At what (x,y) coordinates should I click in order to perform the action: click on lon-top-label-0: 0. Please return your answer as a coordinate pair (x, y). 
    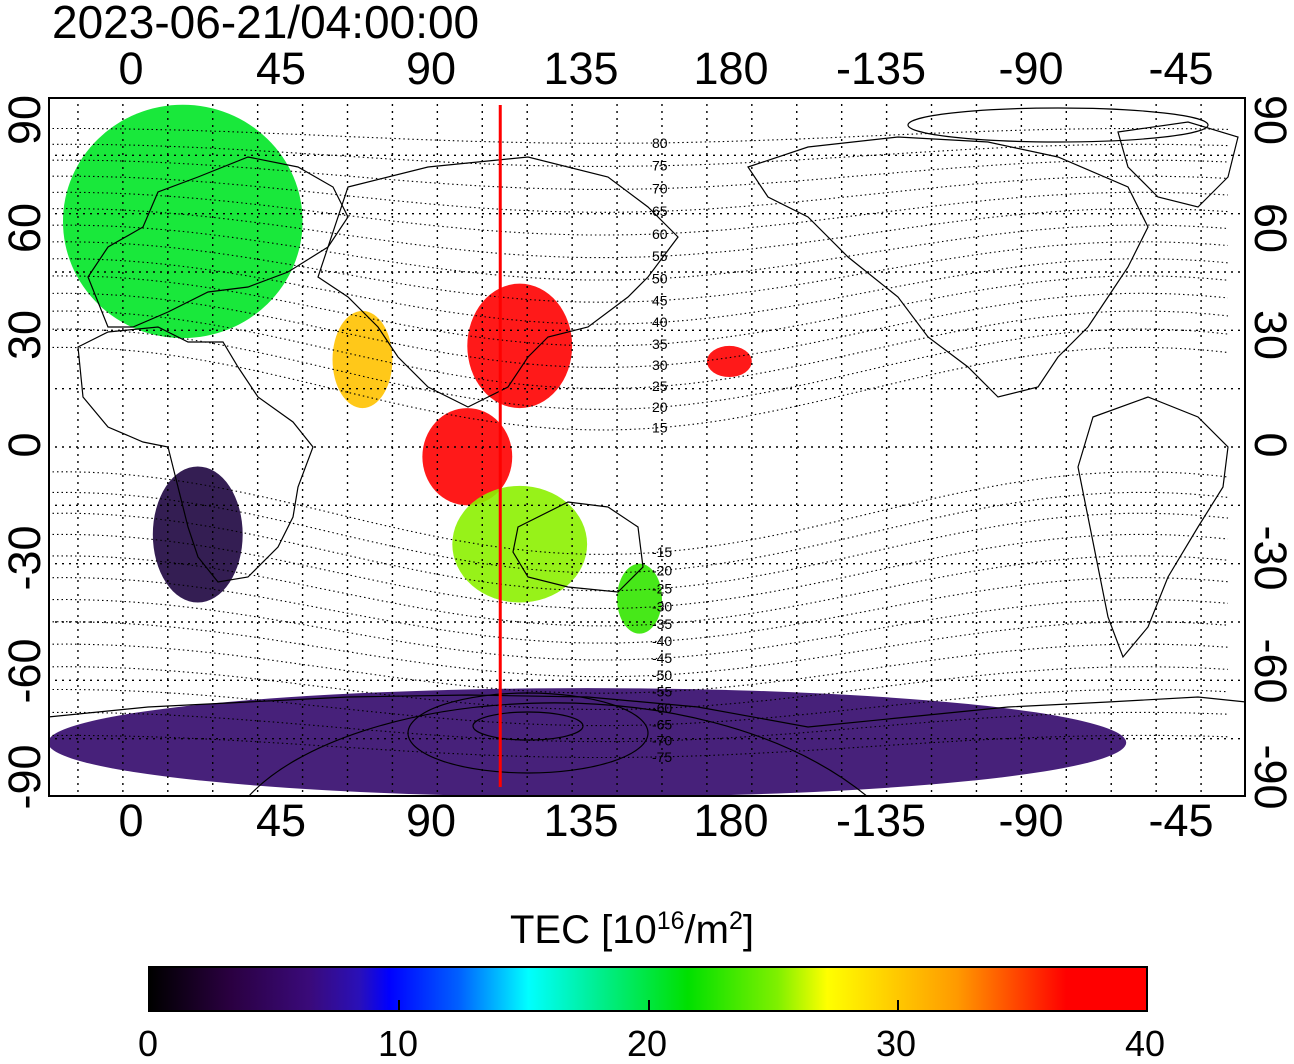
    Looking at the image, I should click on (131, 68).